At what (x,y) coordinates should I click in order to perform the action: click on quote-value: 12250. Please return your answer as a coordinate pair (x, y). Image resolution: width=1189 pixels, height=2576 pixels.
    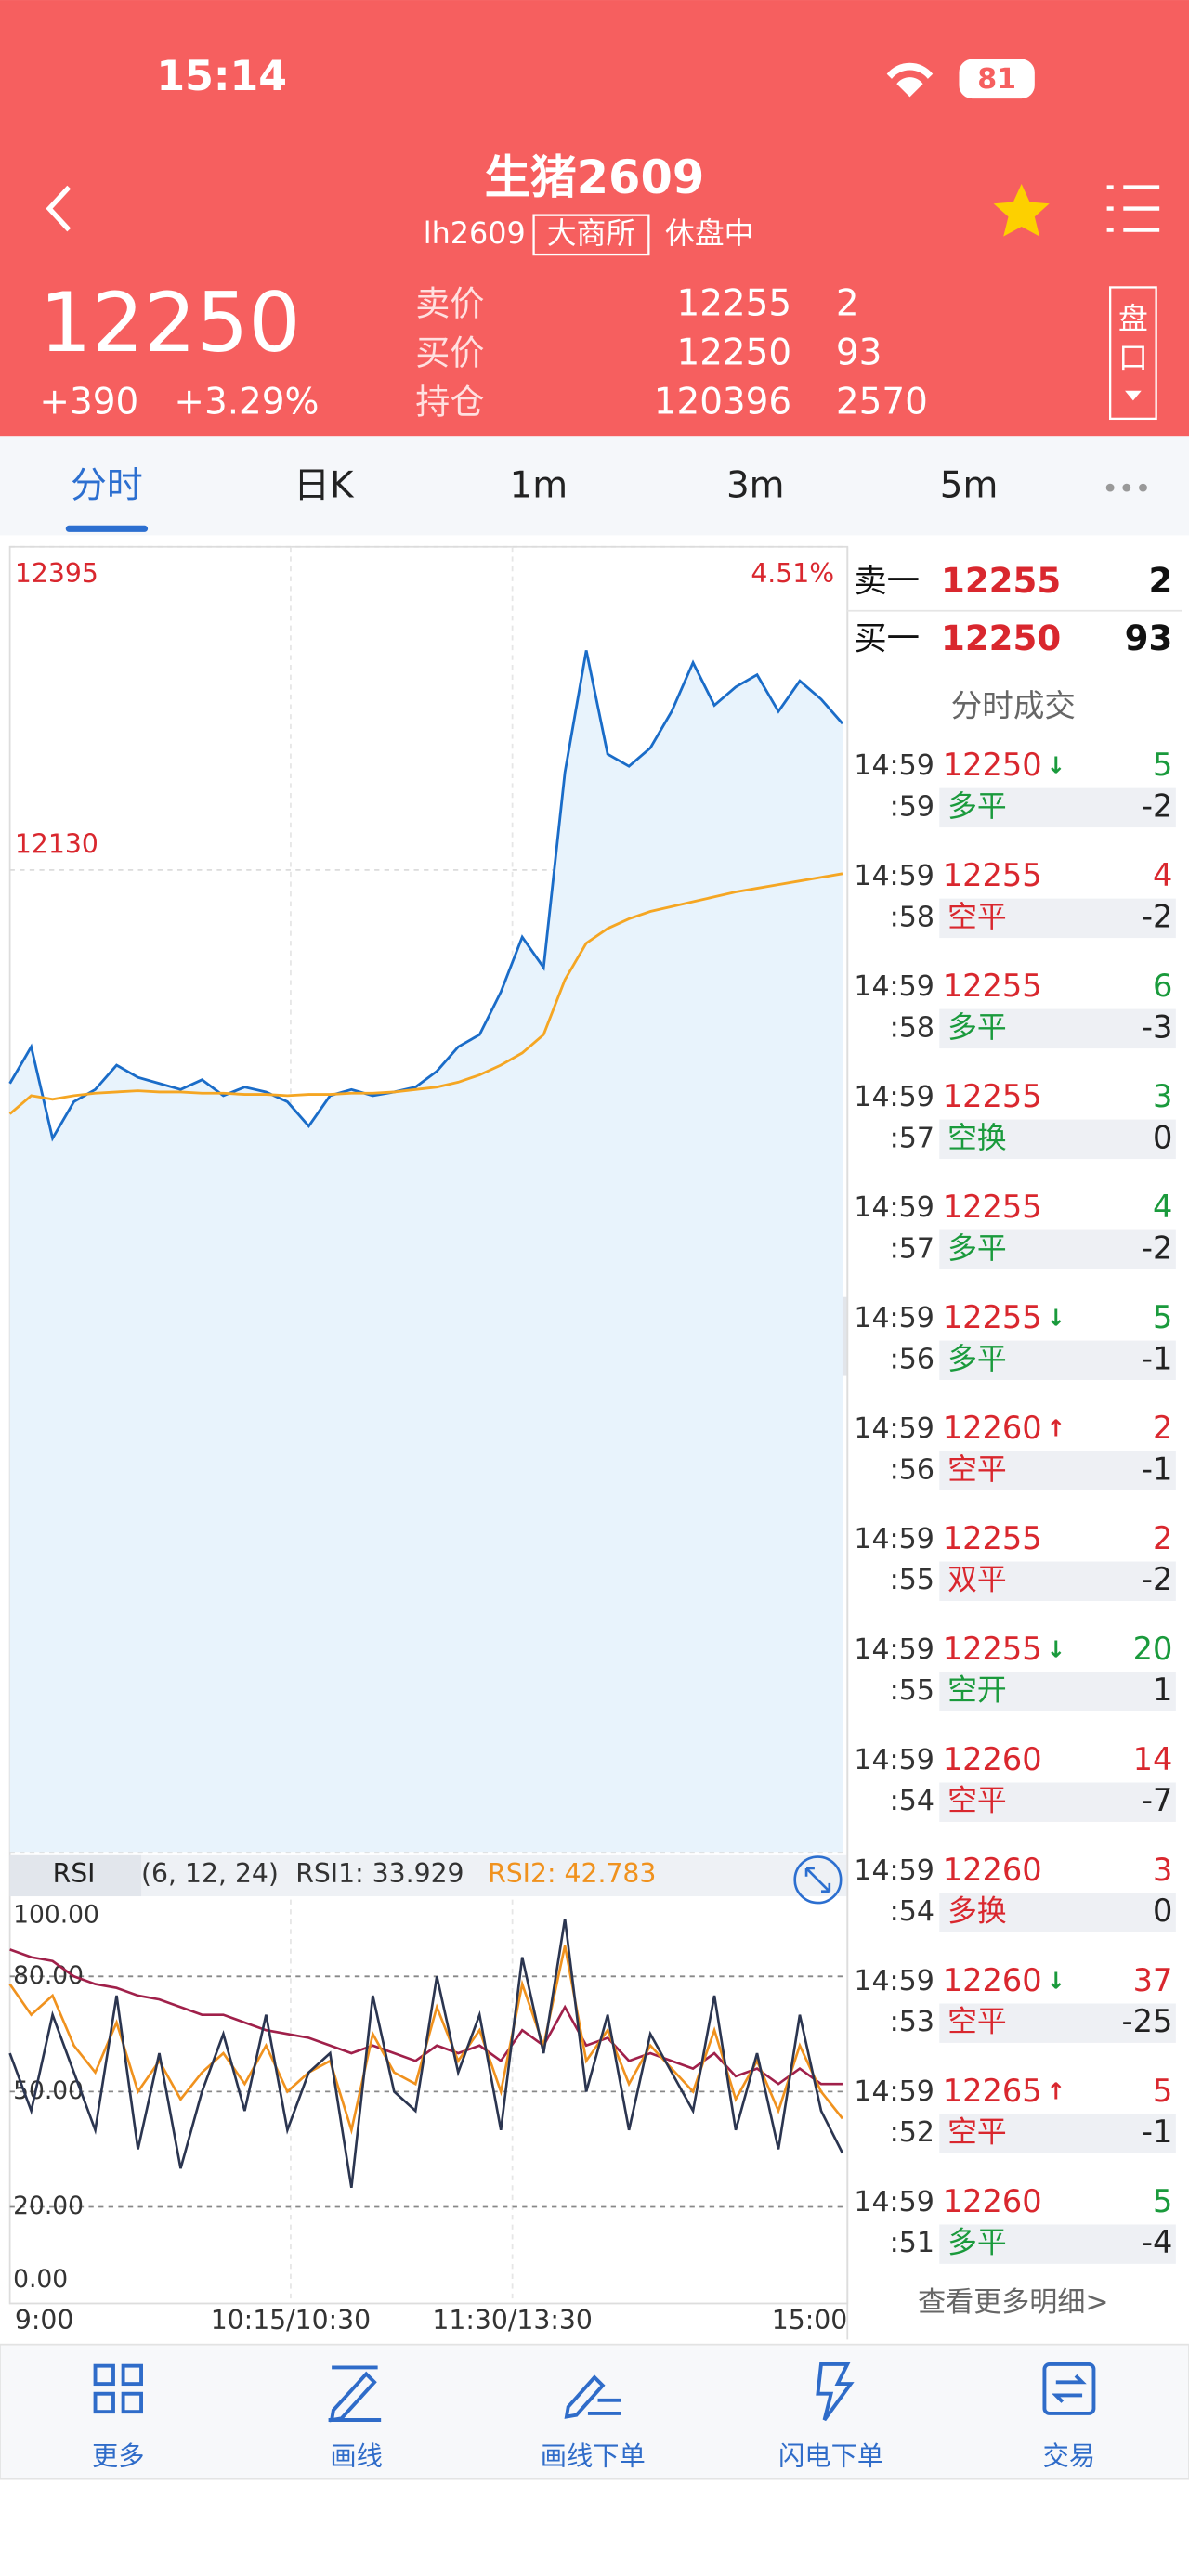
    Looking at the image, I should click on (733, 352).